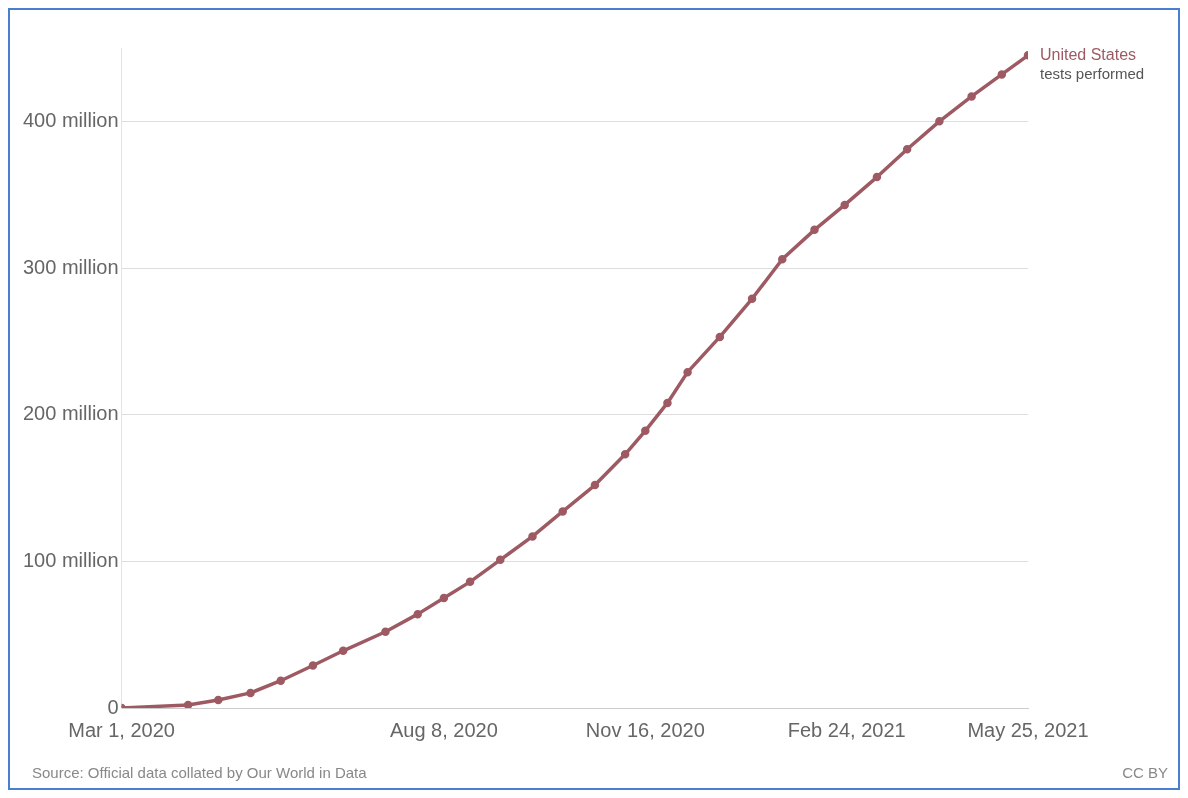 Image resolution: width=1188 pixels, height=798 pixels. Describe the element at coordinates (443, 729) in the screenshot. I see `x-tick-label: Aug 8, 2020` at that location.